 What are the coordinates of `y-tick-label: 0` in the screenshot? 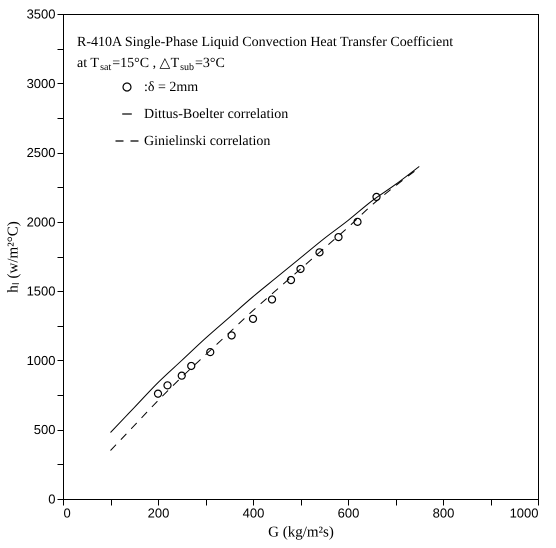 It's located at (52, 499).